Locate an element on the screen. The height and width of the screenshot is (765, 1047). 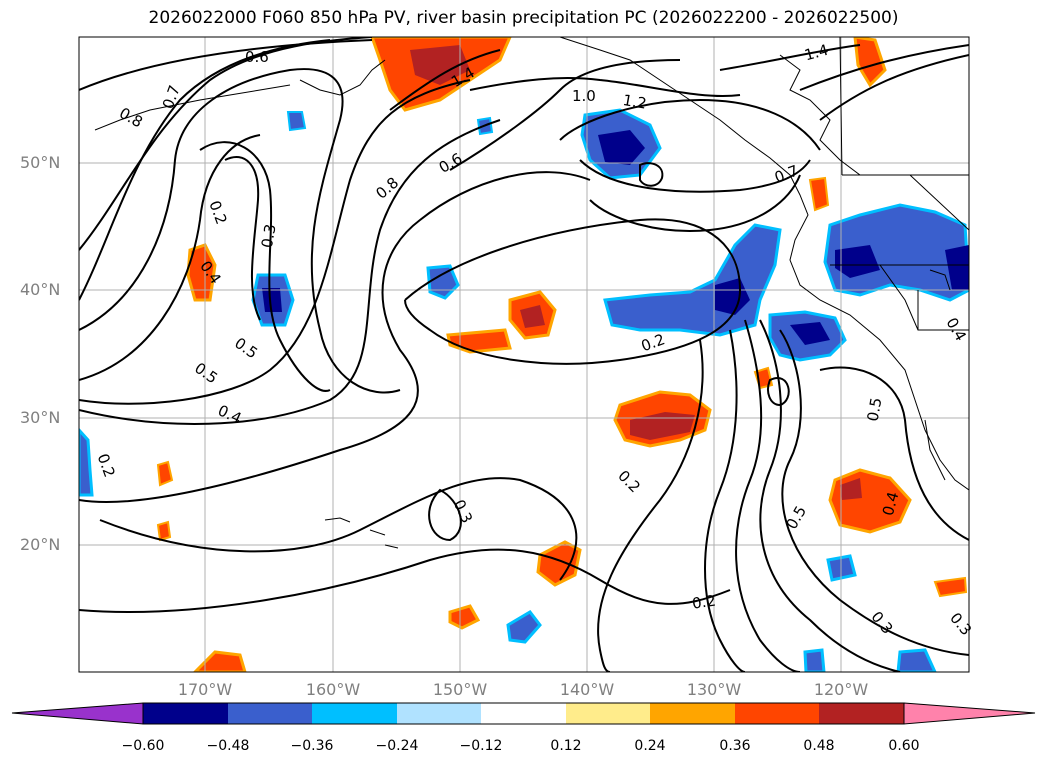
colorbar-extend-left is located at coordinates (77, 713).